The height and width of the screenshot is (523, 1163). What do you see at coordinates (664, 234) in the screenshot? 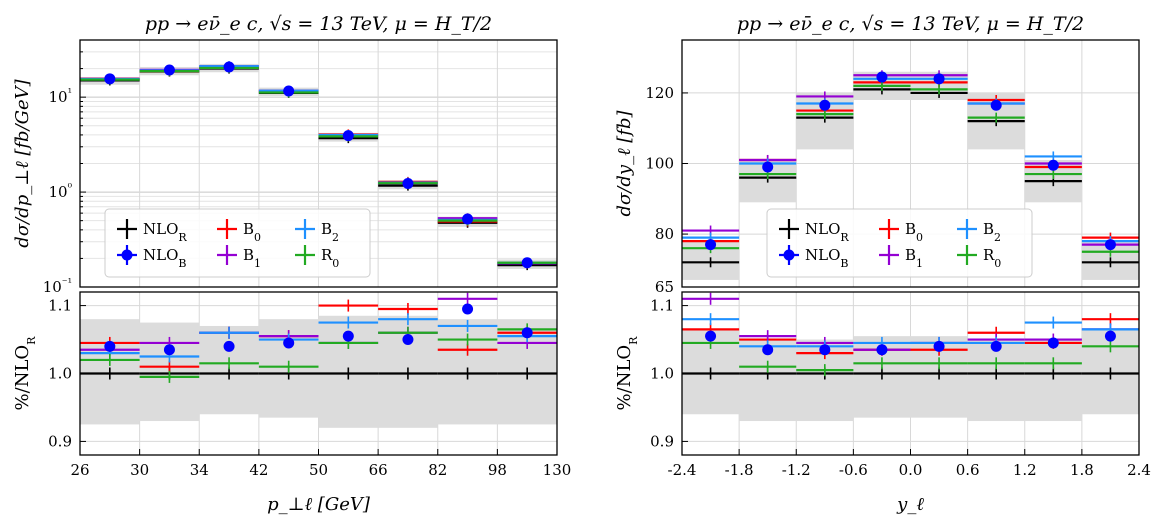
I see `y-tick-label: 80` at bounding box center [664, 234].